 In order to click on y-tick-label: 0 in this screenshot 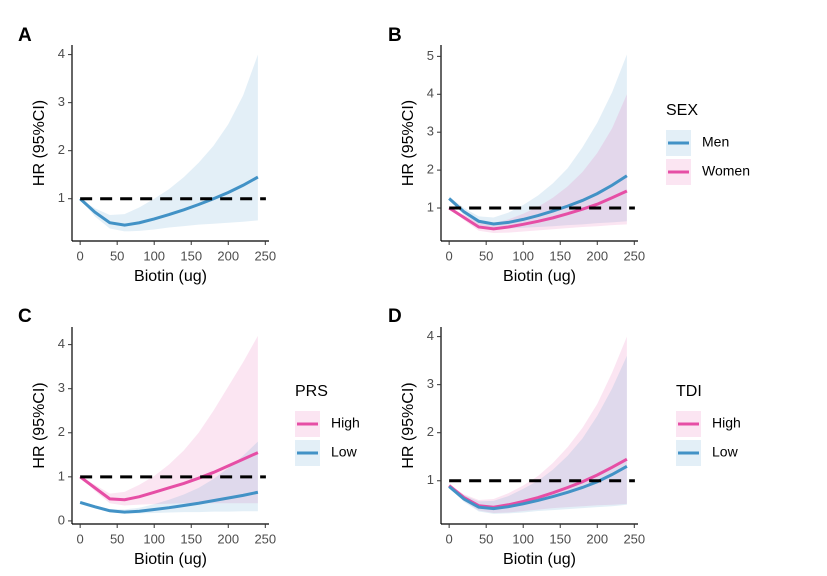, I will do `click(61, 519)`.